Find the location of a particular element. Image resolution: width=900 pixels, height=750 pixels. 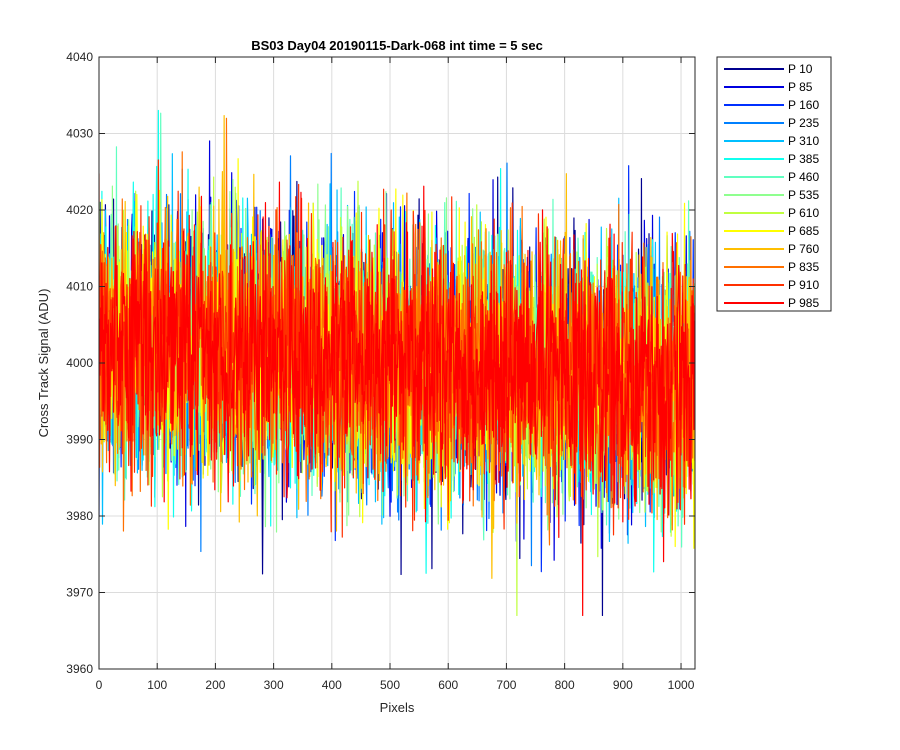

x-tick-label: 600 is located at coordinates (448, 685).